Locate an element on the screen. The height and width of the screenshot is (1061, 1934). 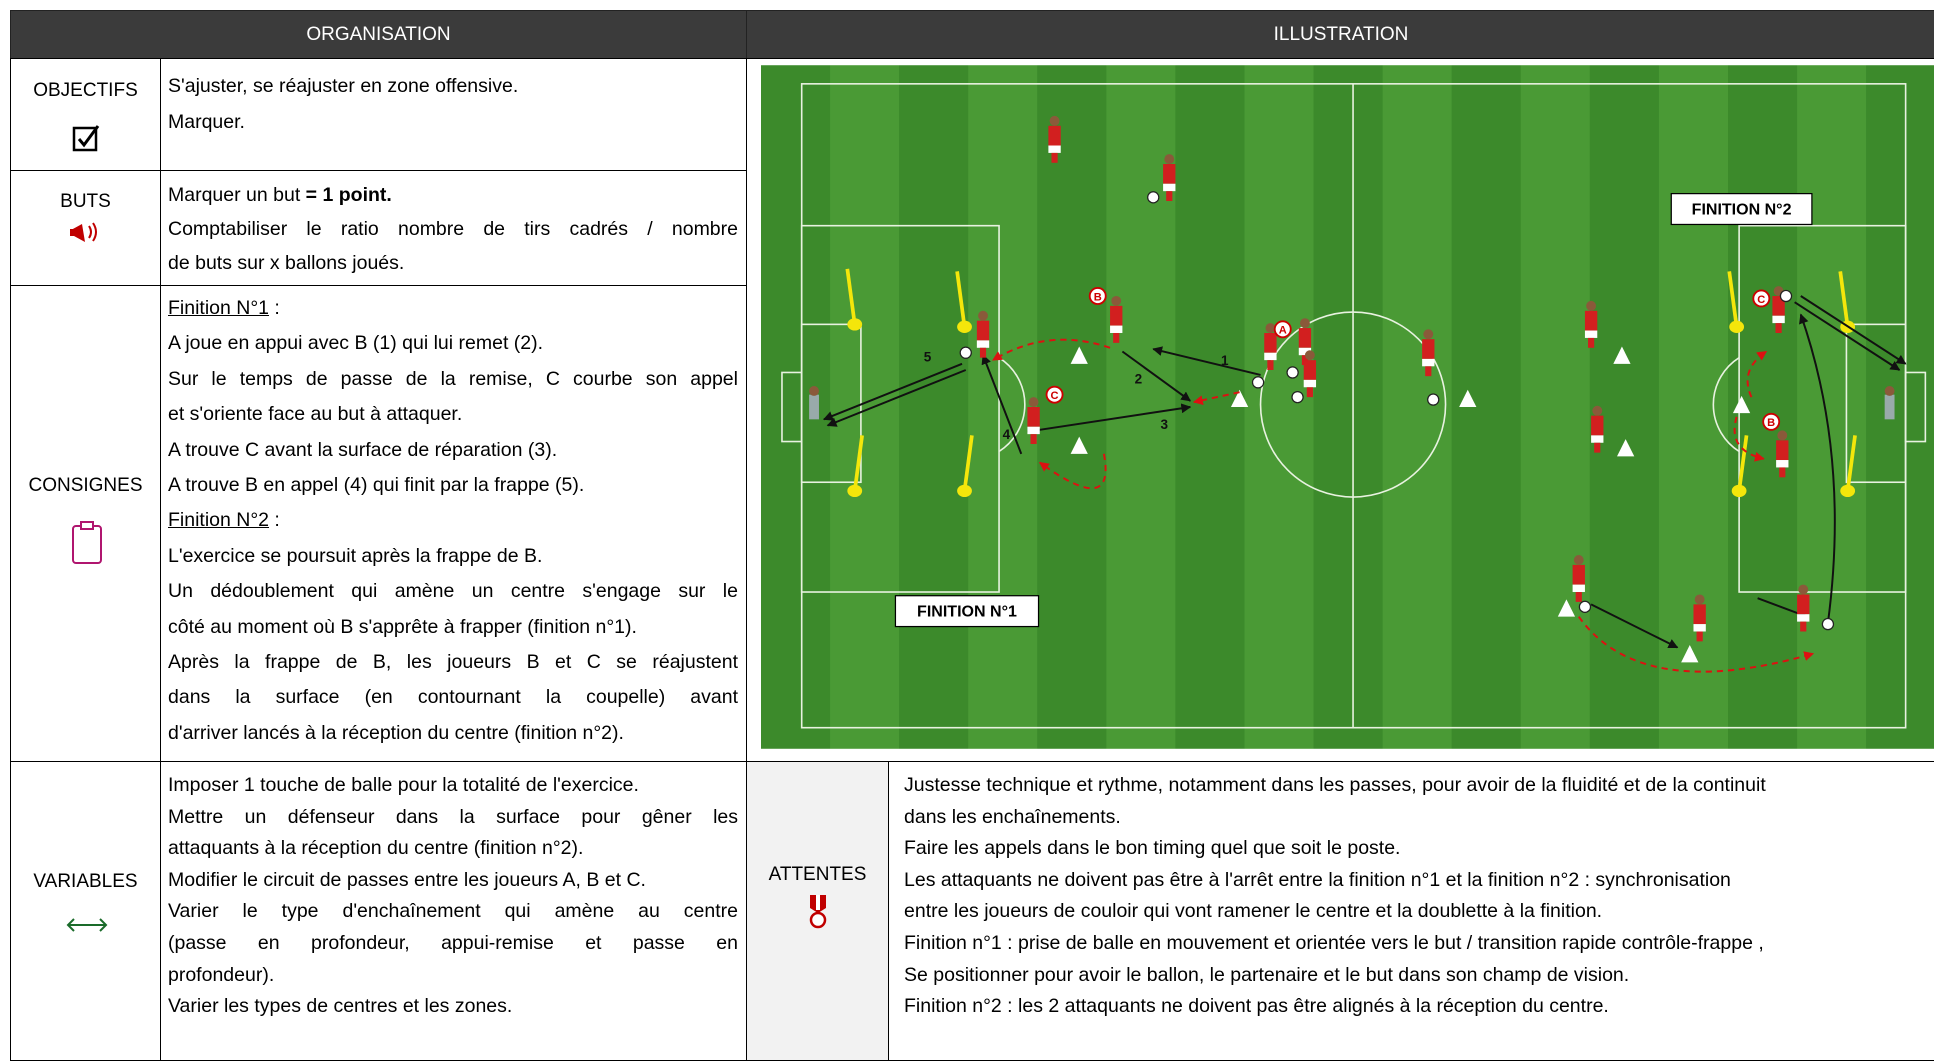
header-illustration: ILLUSTRATION is located at coordinates (1340, 34).